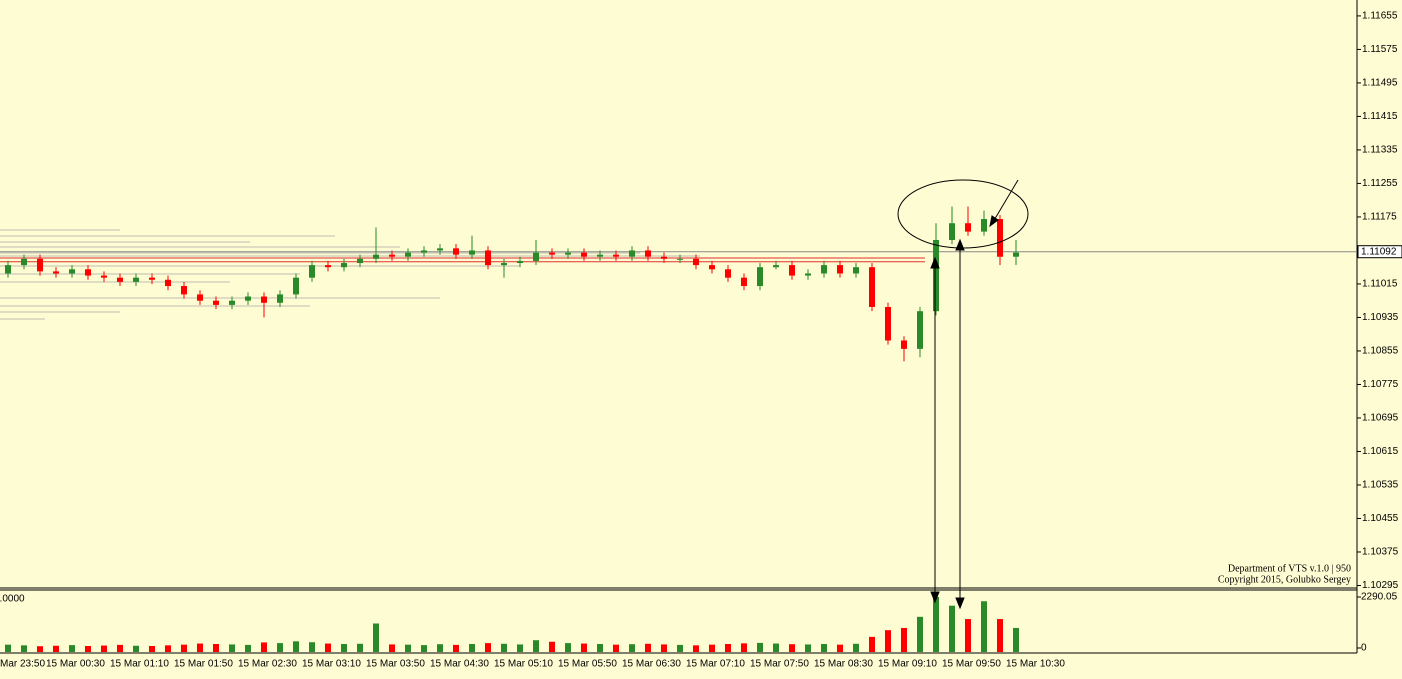  What do you see at coordinates (1380, 49) in the screenshot?
I see `y-tick-label: 1.11575` at bounding box center [1380, 49].